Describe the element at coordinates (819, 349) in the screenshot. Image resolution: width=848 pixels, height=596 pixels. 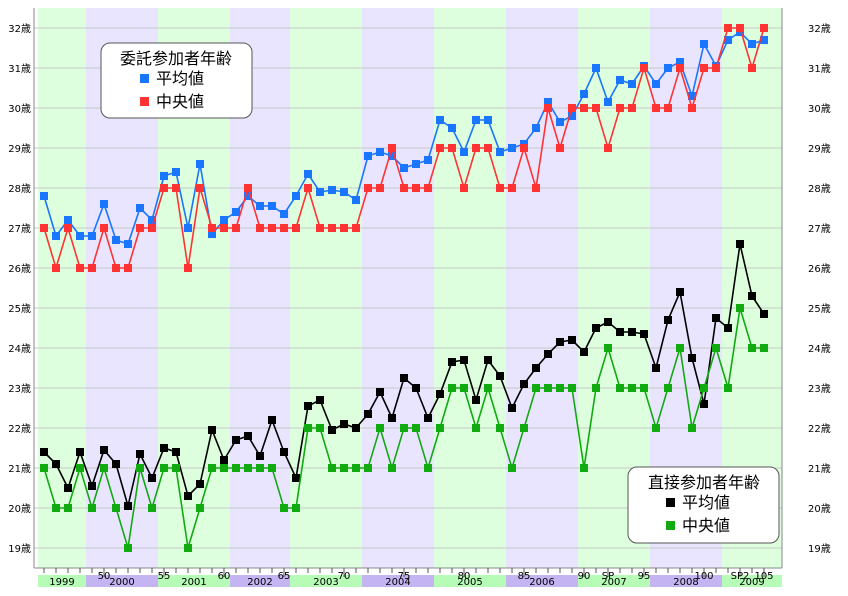
I see `y-tick-label-right: 24歳` at that location.